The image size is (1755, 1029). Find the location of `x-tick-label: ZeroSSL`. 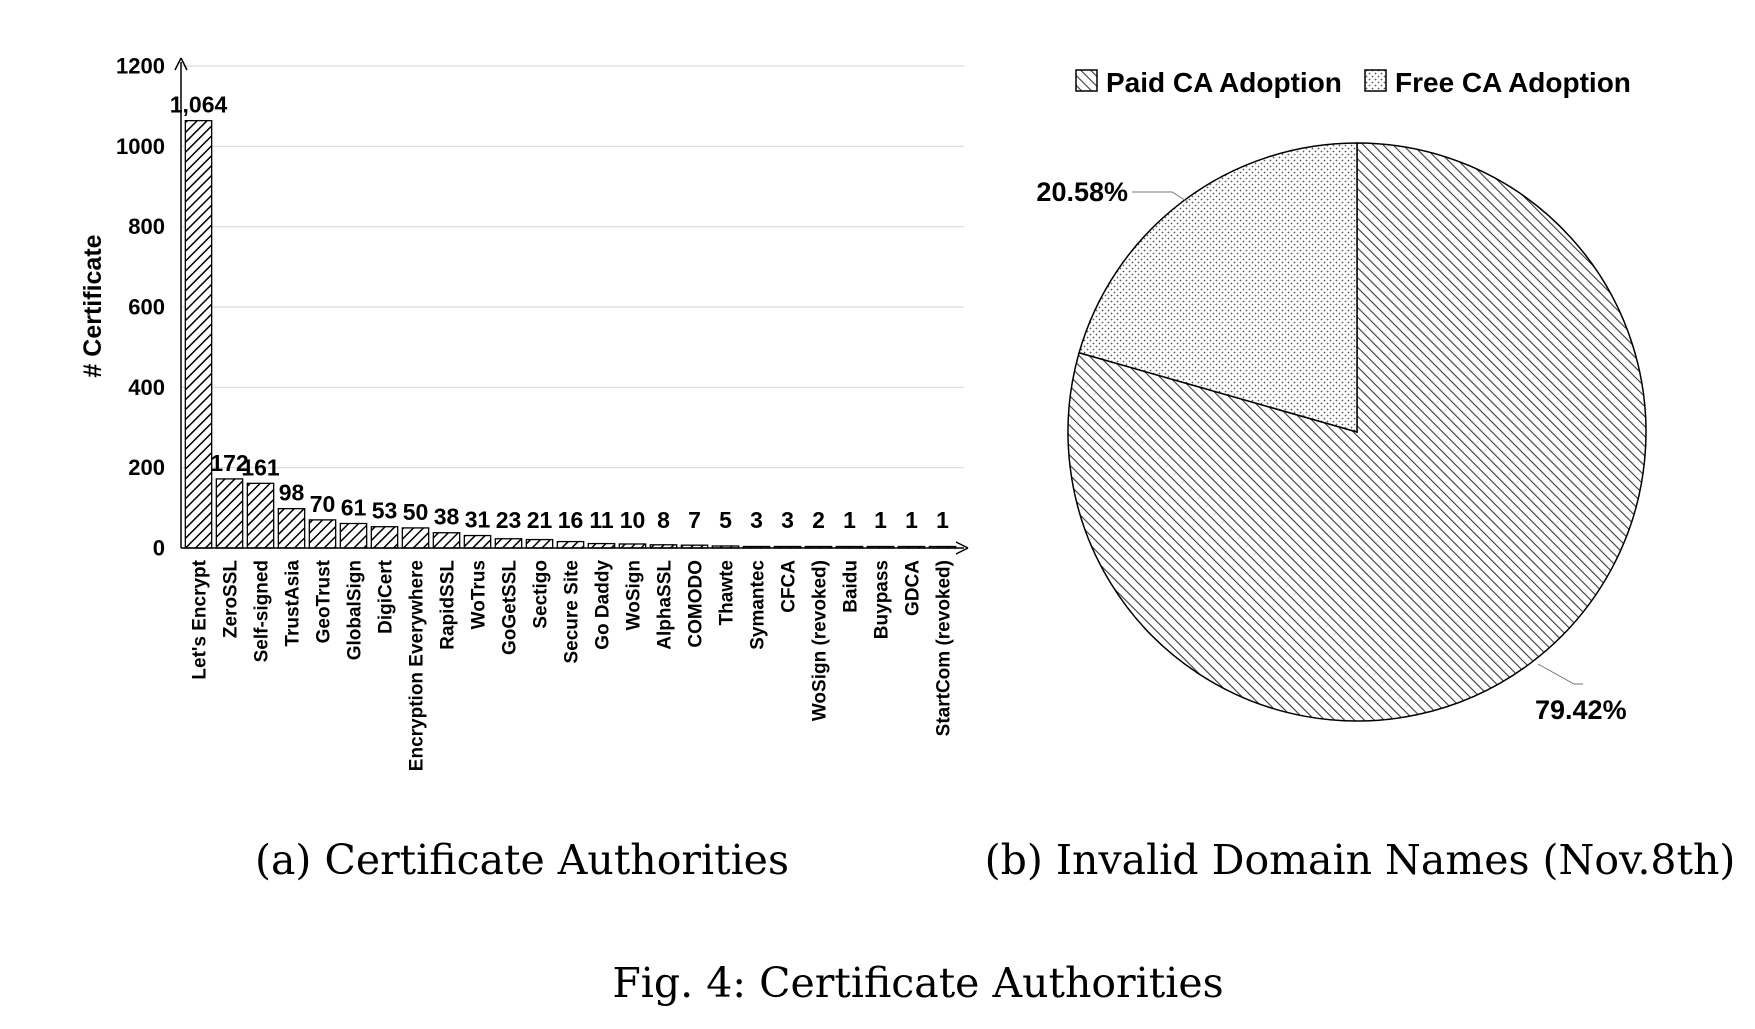

x-tick-label: ZeroSSL is located at coordinates (231, 599).